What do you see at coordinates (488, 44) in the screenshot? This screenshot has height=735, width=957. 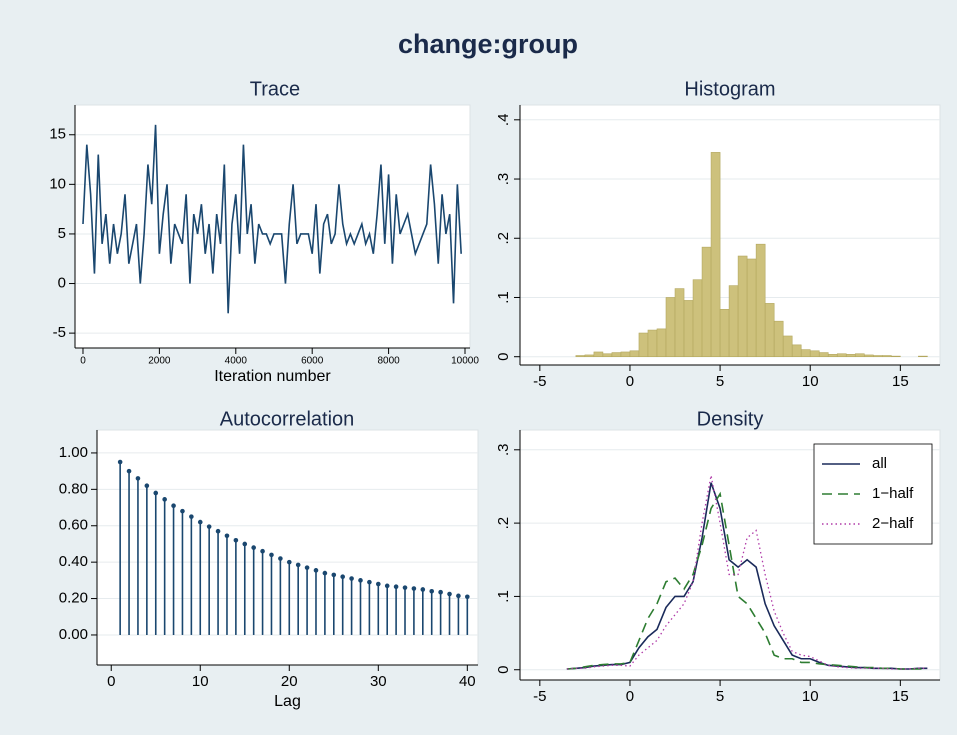 I see `main-title: change:group` at bounding box center [488, 44].